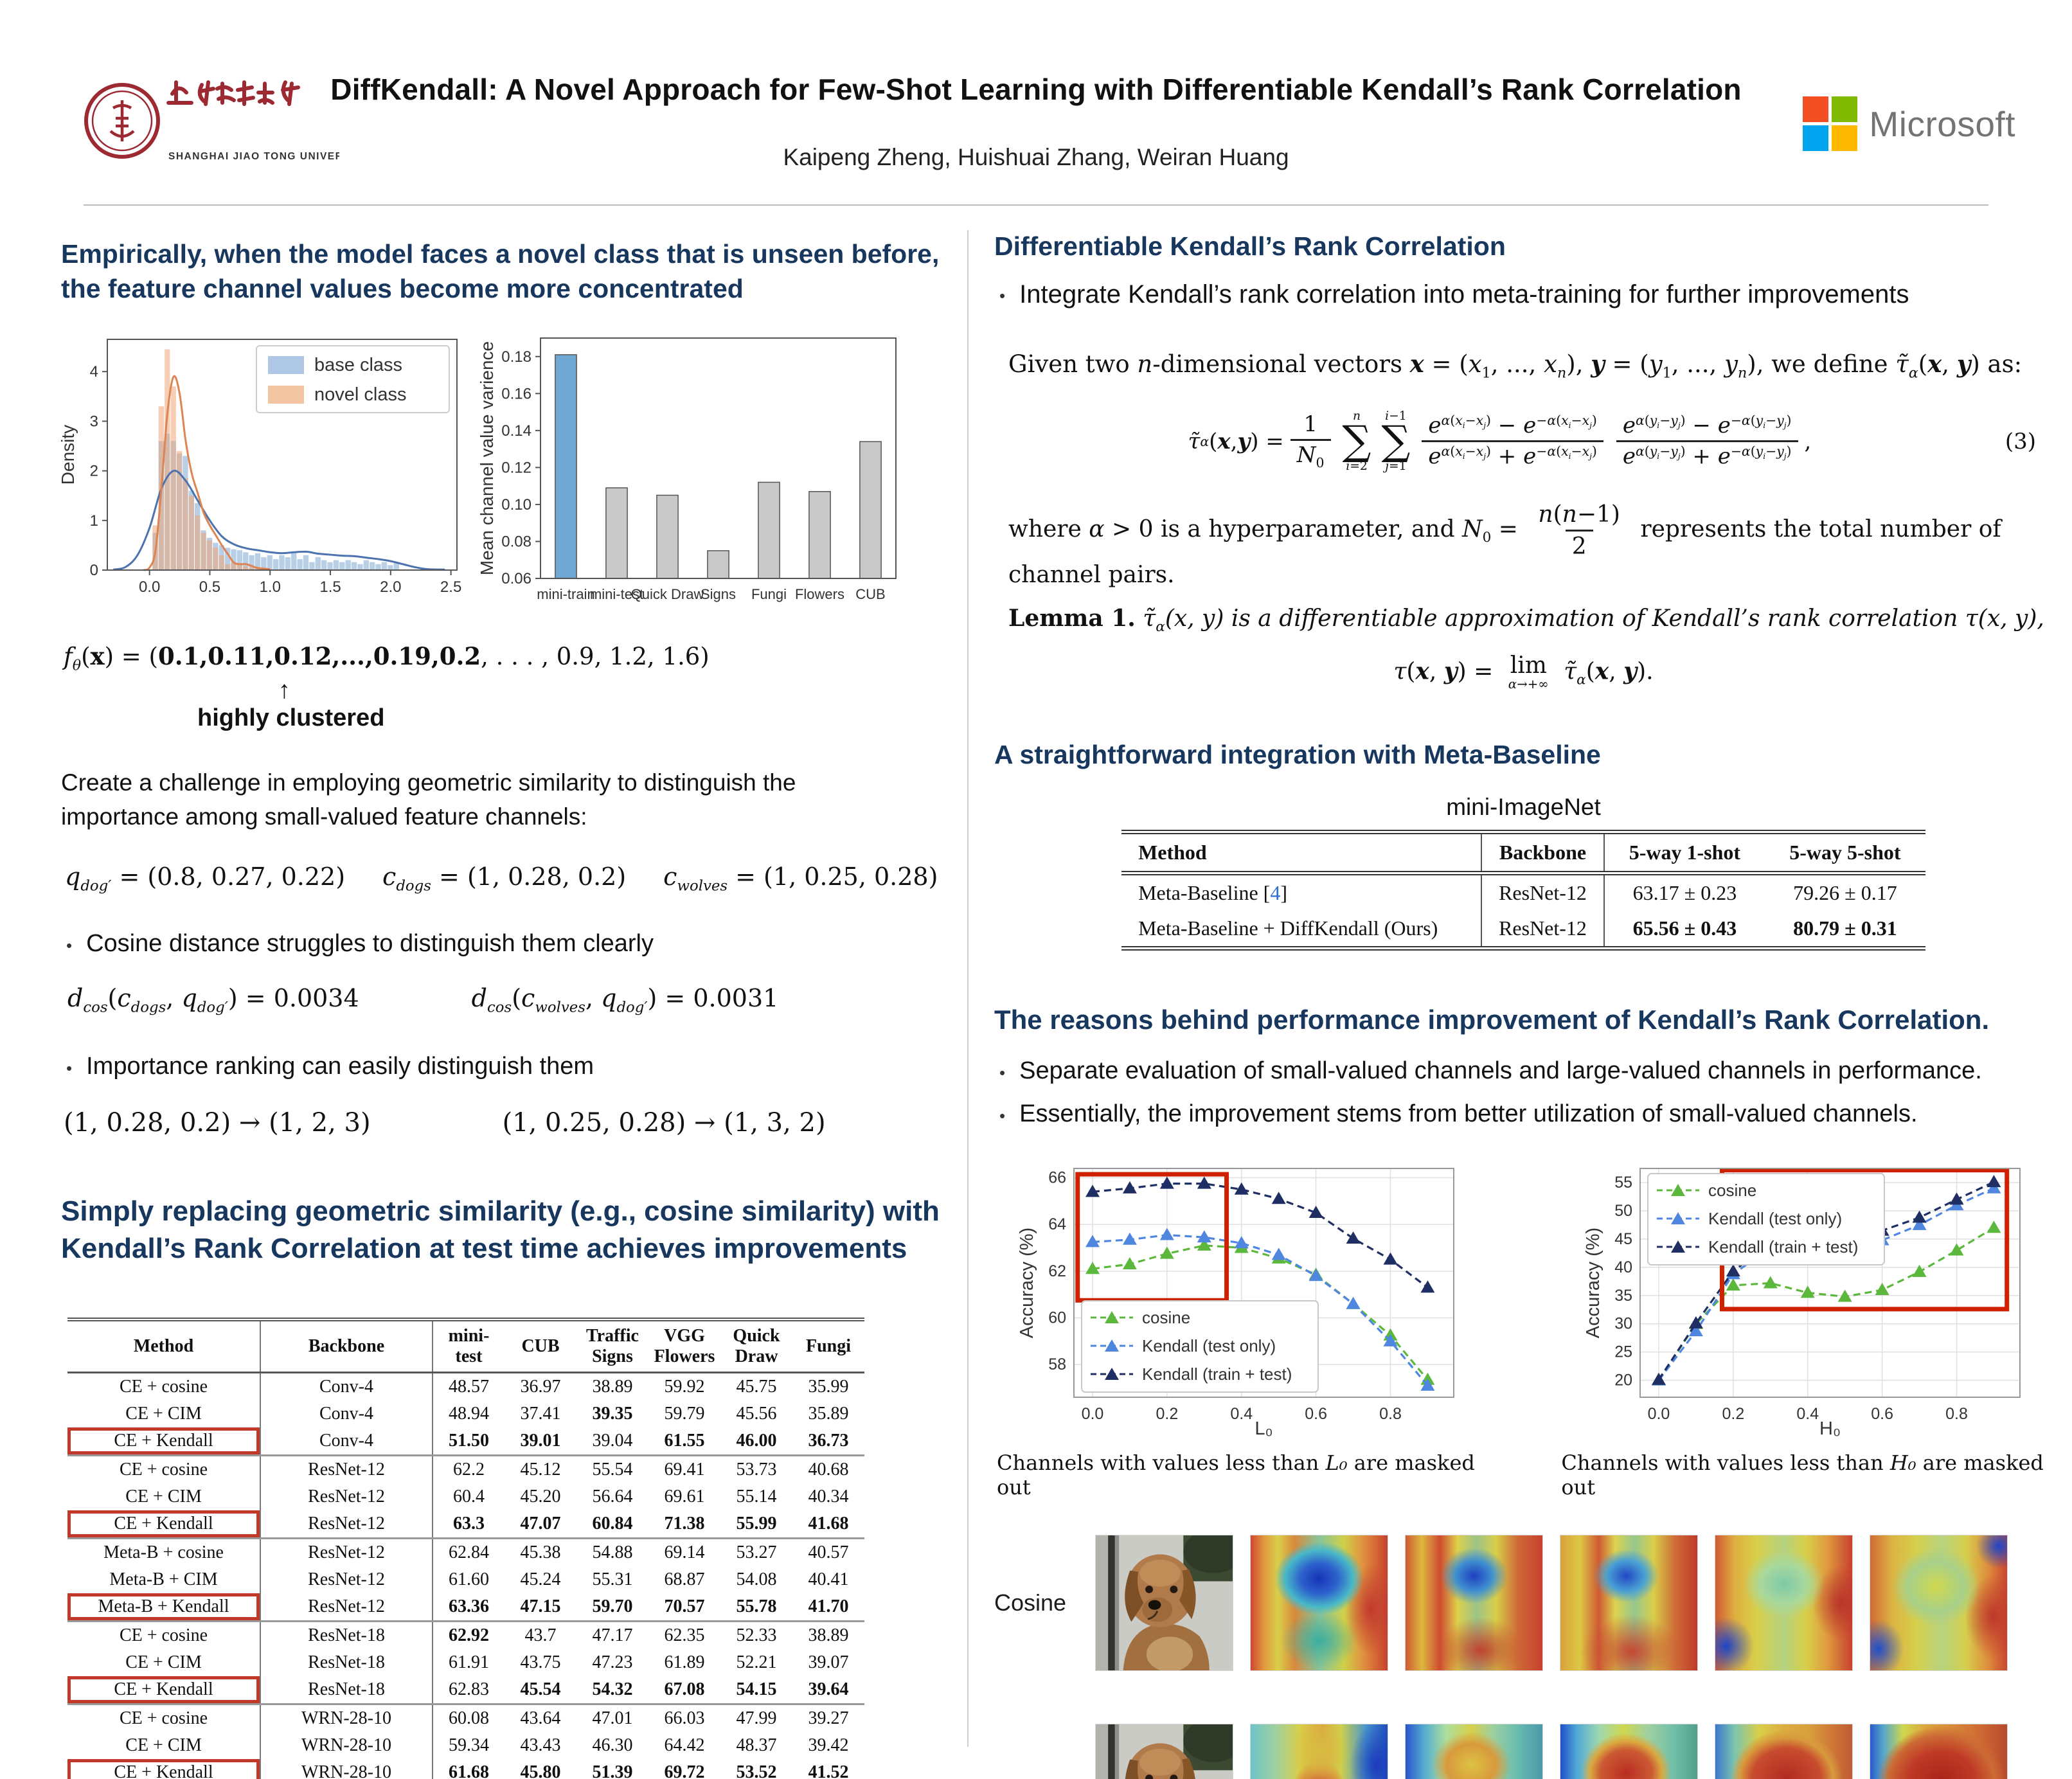  What do you see at coordinates (469, 1469) in the screenshot?
I see `value-cell: 62.2` at bounding box center [469, 1469].